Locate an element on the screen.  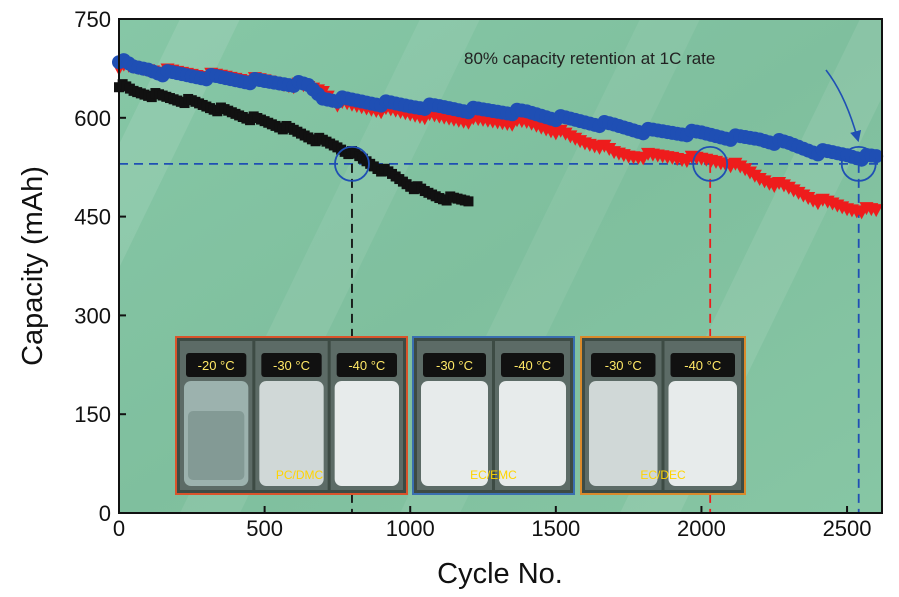
annotation-text: 80% capacity retention at 1C rate is located at coordinates (589, 58).